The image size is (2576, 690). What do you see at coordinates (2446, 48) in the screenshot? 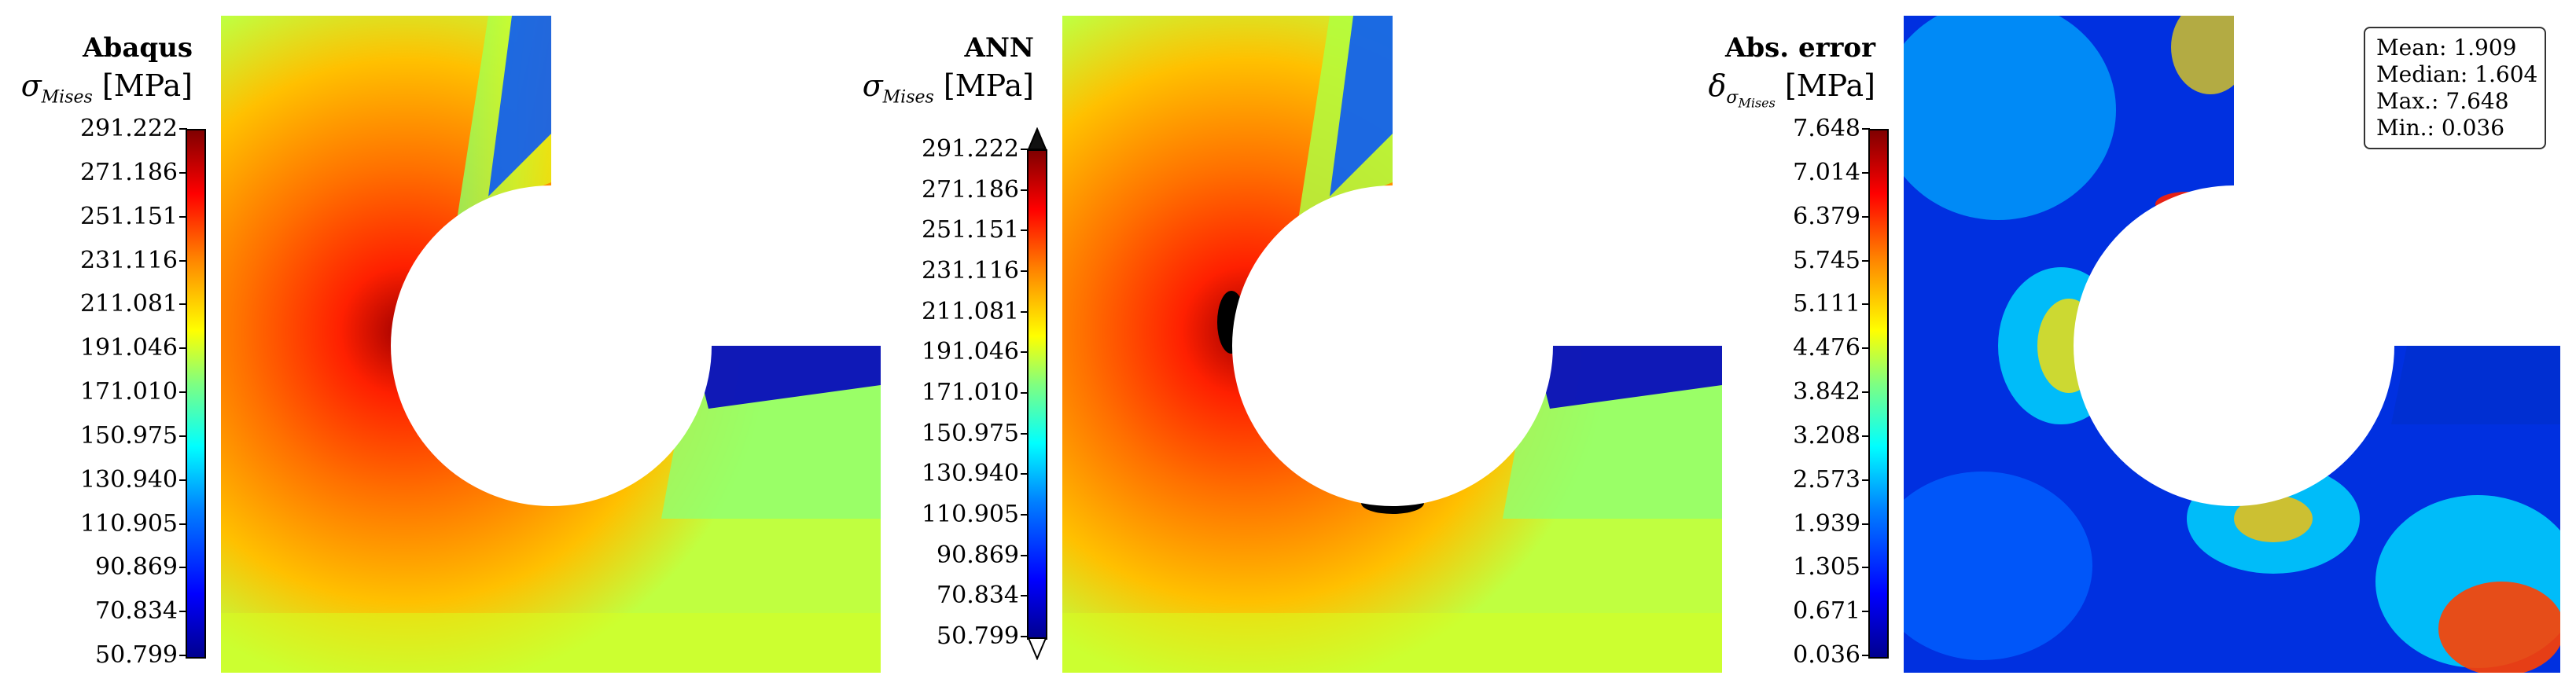
I see `stat-mean: Mean: 1.909` at bounding box center [2446, 48].